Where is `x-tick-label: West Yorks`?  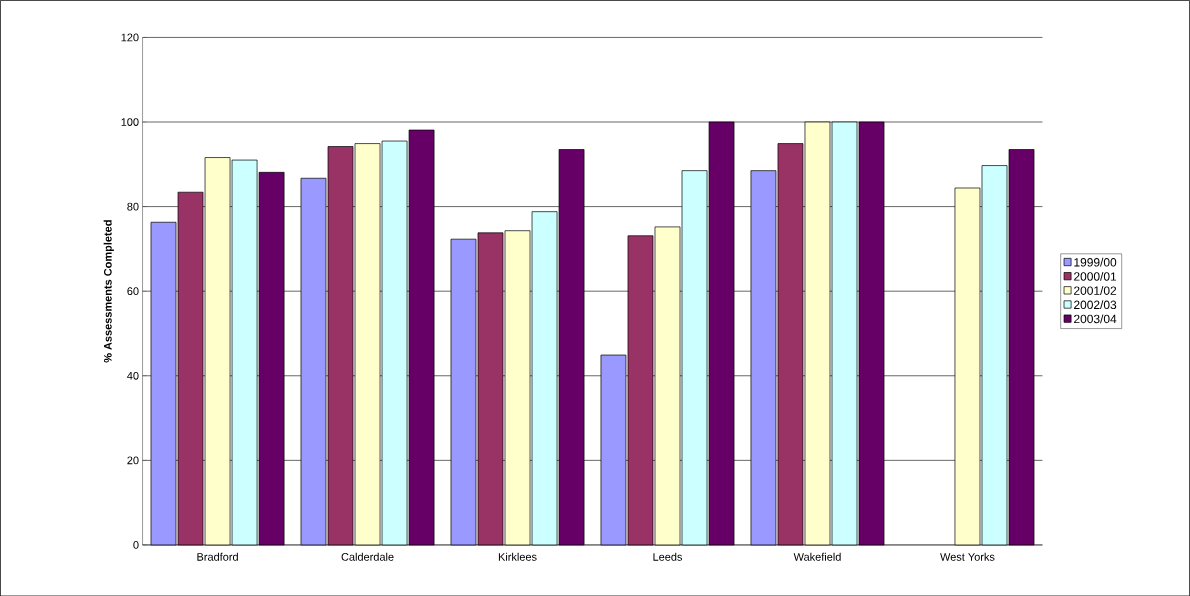
x-tick-label: West Yorks is located at coordinates (967, 556).